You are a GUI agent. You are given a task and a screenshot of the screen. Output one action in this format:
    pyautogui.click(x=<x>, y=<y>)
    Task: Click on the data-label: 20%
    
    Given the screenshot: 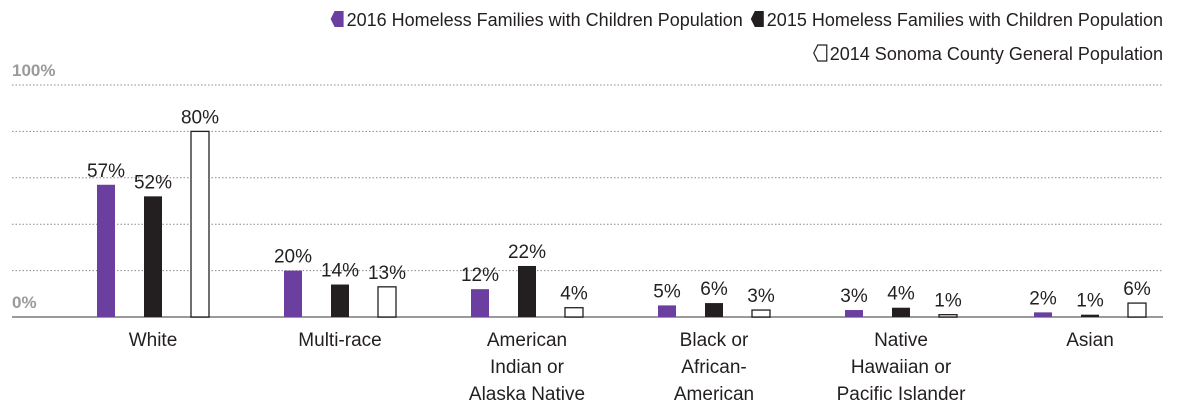 What is the action you would take?
    pyautogui.click(x=293, y=257)
    